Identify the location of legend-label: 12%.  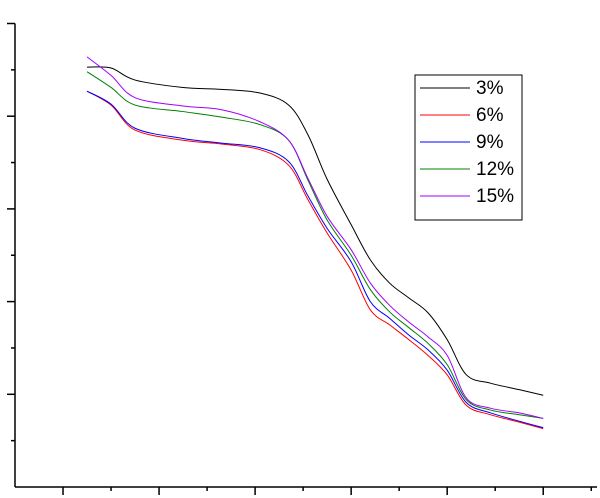
(495, 169).